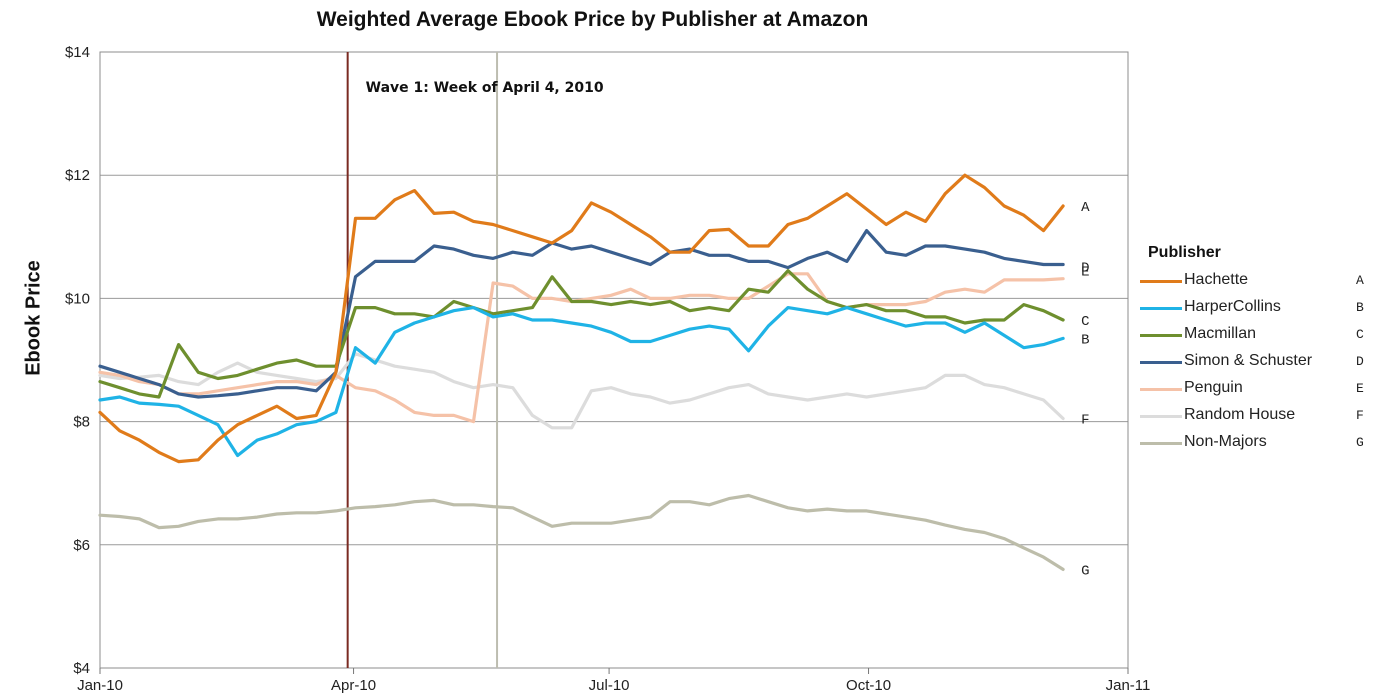 The height and width of the screenshot is (698, 1382). I want to click on series-end-label-f: F, so click(1085, 421).